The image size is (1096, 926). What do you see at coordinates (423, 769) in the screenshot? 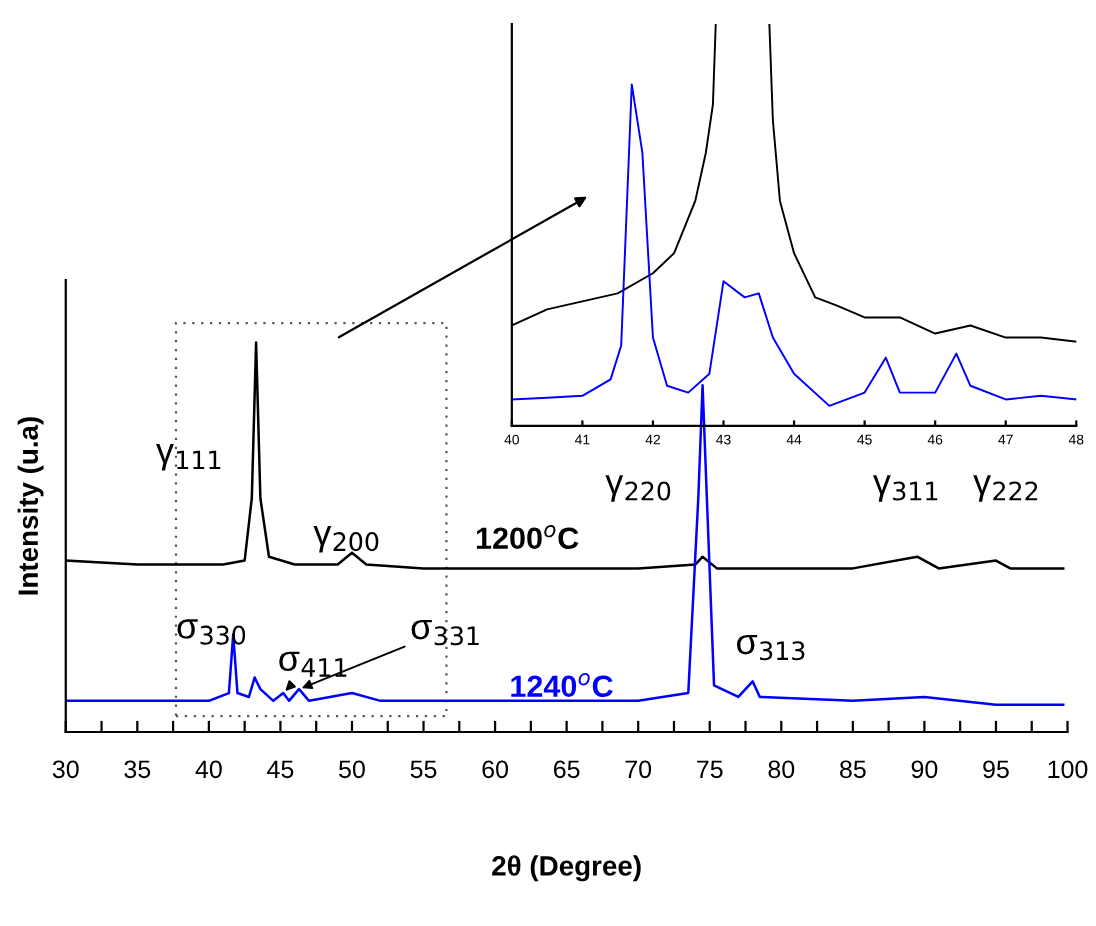
I see `x-tick-label: 55` at bounding box center [423, 769].